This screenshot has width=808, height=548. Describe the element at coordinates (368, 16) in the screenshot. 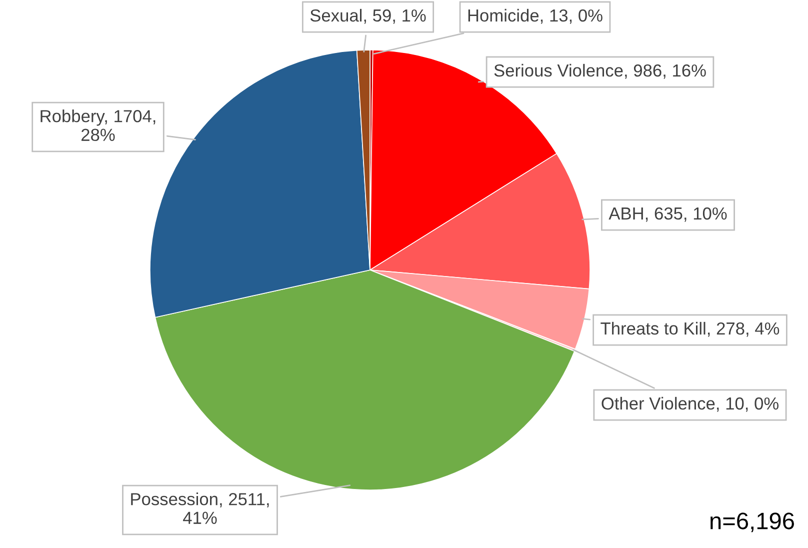

I see `slice-label: Sexual, 59, 1%` at that location.